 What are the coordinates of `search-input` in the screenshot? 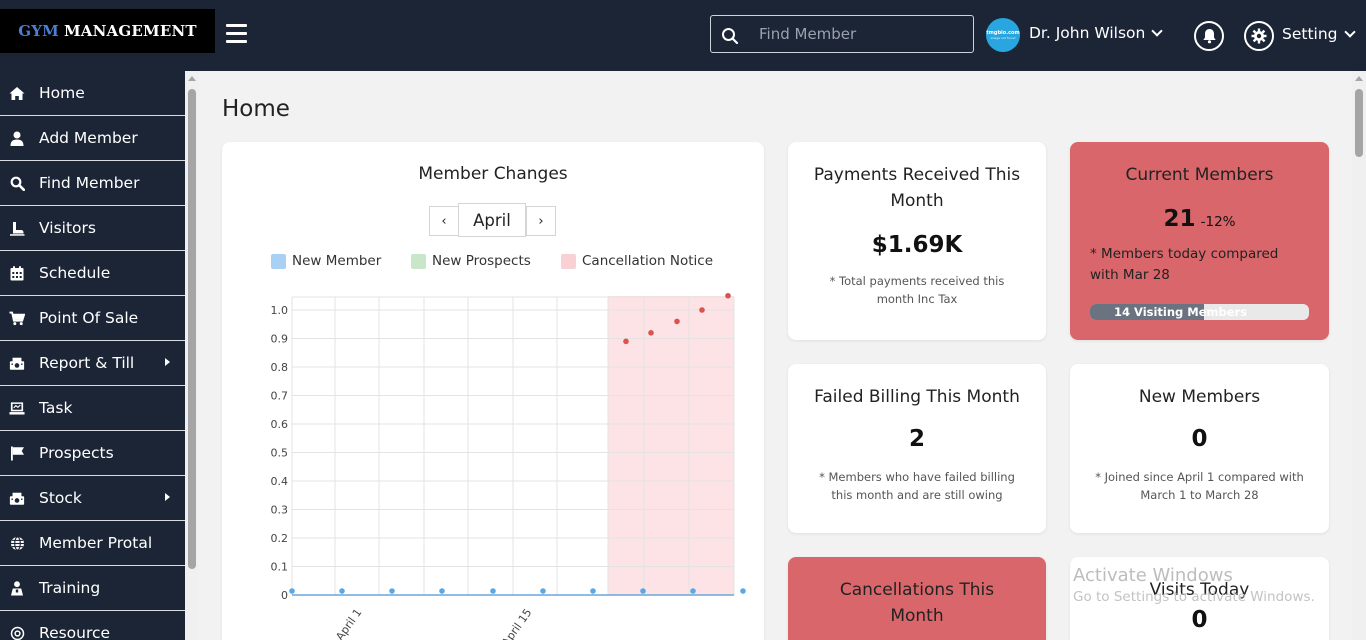 It's located at (864, 34).